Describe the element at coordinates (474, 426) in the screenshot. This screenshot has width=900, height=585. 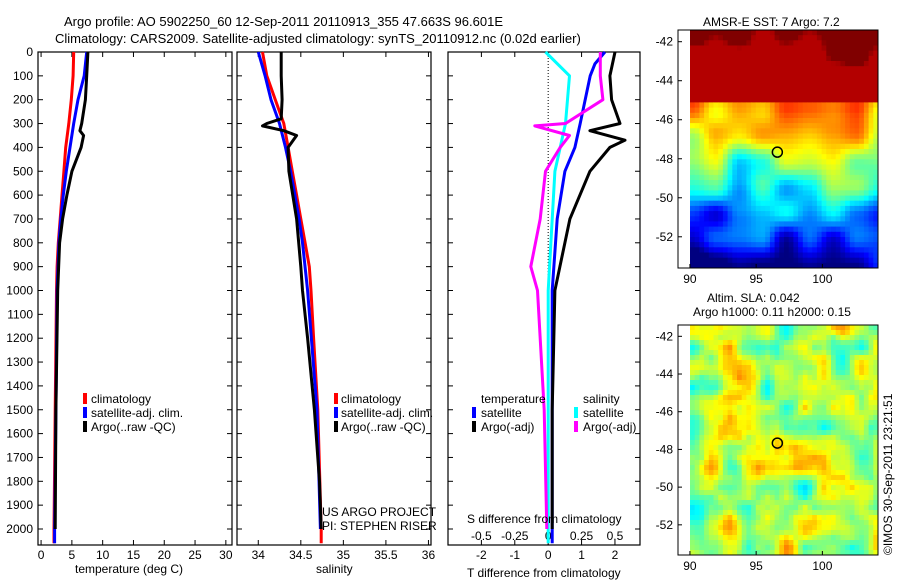
I see `legend-swatch-t-argo` at that location.